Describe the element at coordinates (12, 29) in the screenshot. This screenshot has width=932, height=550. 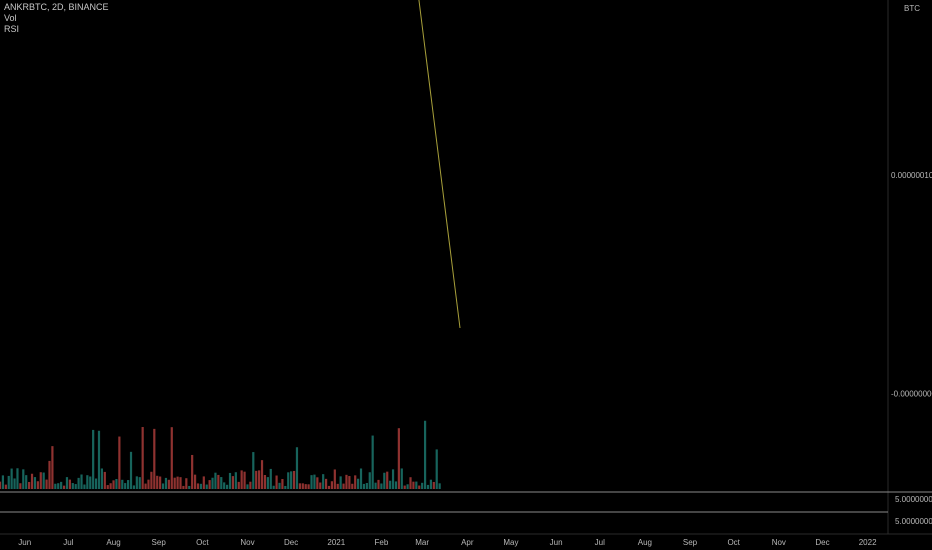
I see `rsi-indicator-label: RSI` at that location.